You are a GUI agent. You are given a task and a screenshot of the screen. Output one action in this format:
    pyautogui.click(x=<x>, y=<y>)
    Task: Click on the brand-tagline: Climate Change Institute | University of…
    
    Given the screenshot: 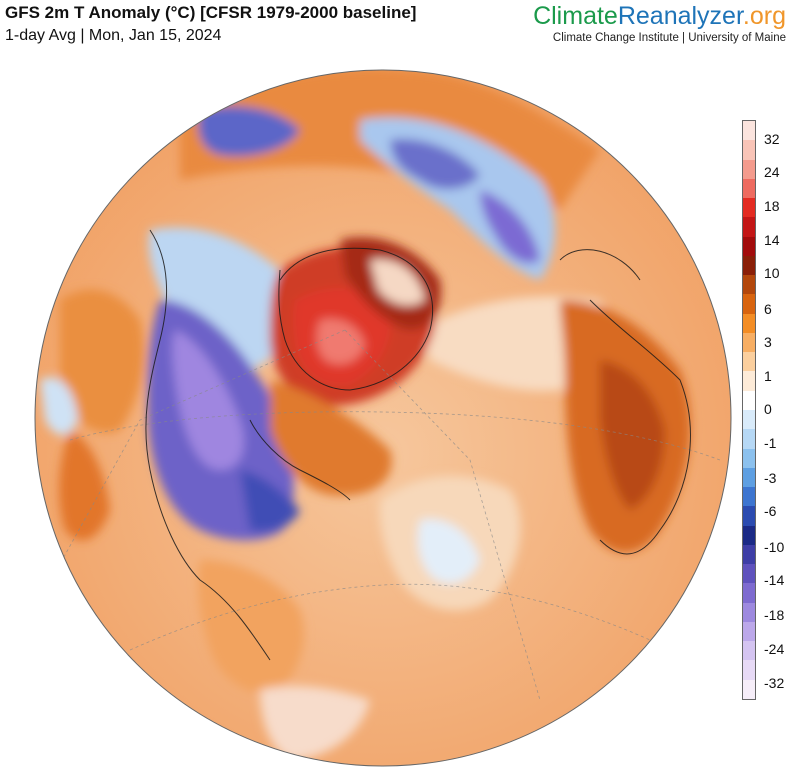 What is the action you would take?
    pyautogui.click(x=669, y=38)
    